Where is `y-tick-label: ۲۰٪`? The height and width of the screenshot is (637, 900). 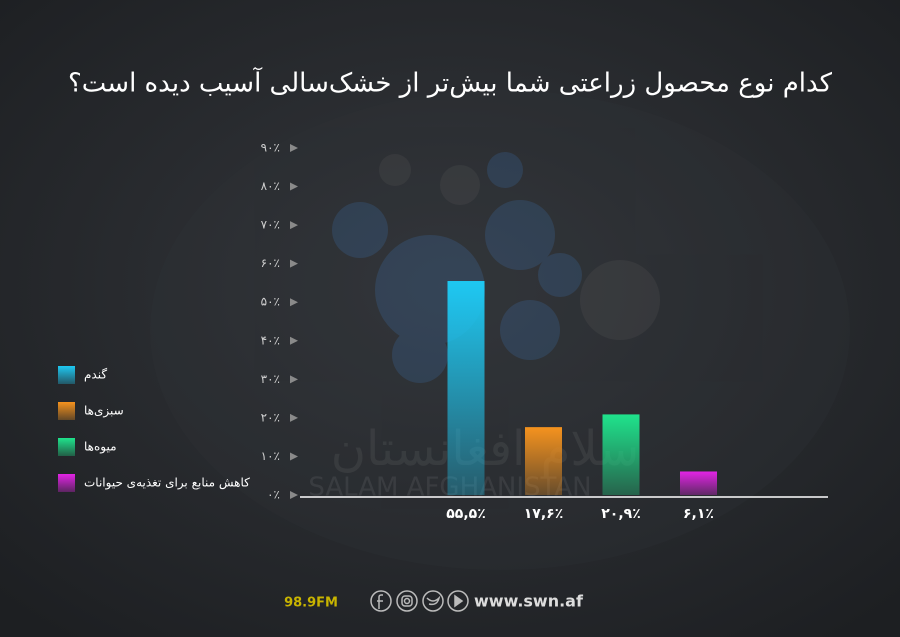
y-tick-label: ۲۰٪ is located at coordinates (270, 417).